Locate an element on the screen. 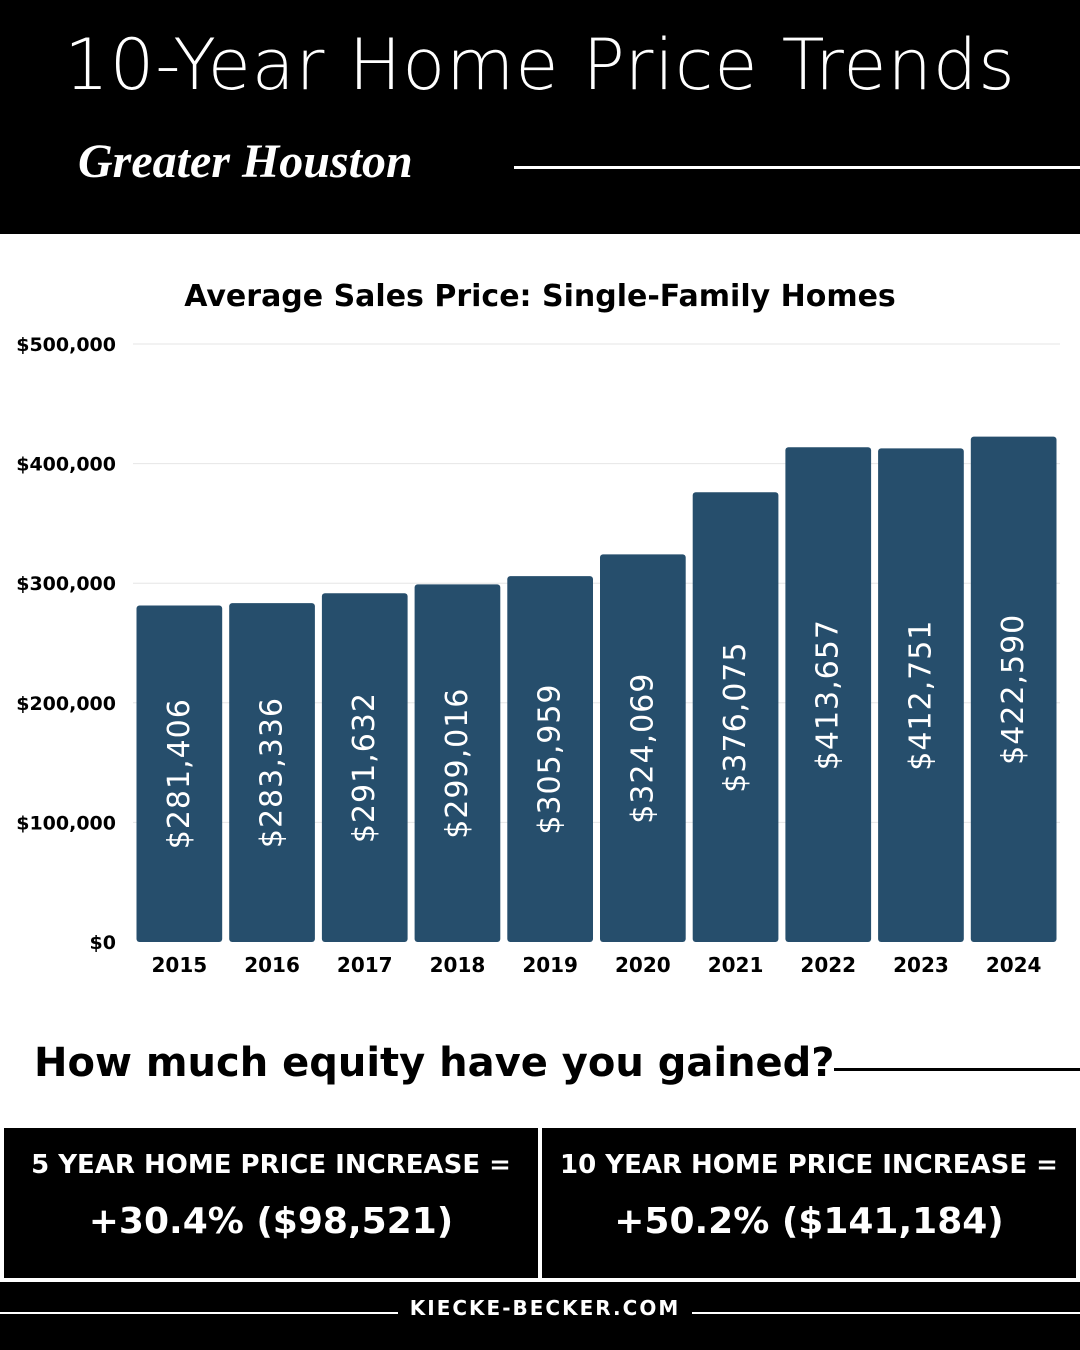  x-axis-ticks: 2015 2016 2017 2018 2019 2020 2021 2022 2023 2024 is located at coordinates (597, 965).